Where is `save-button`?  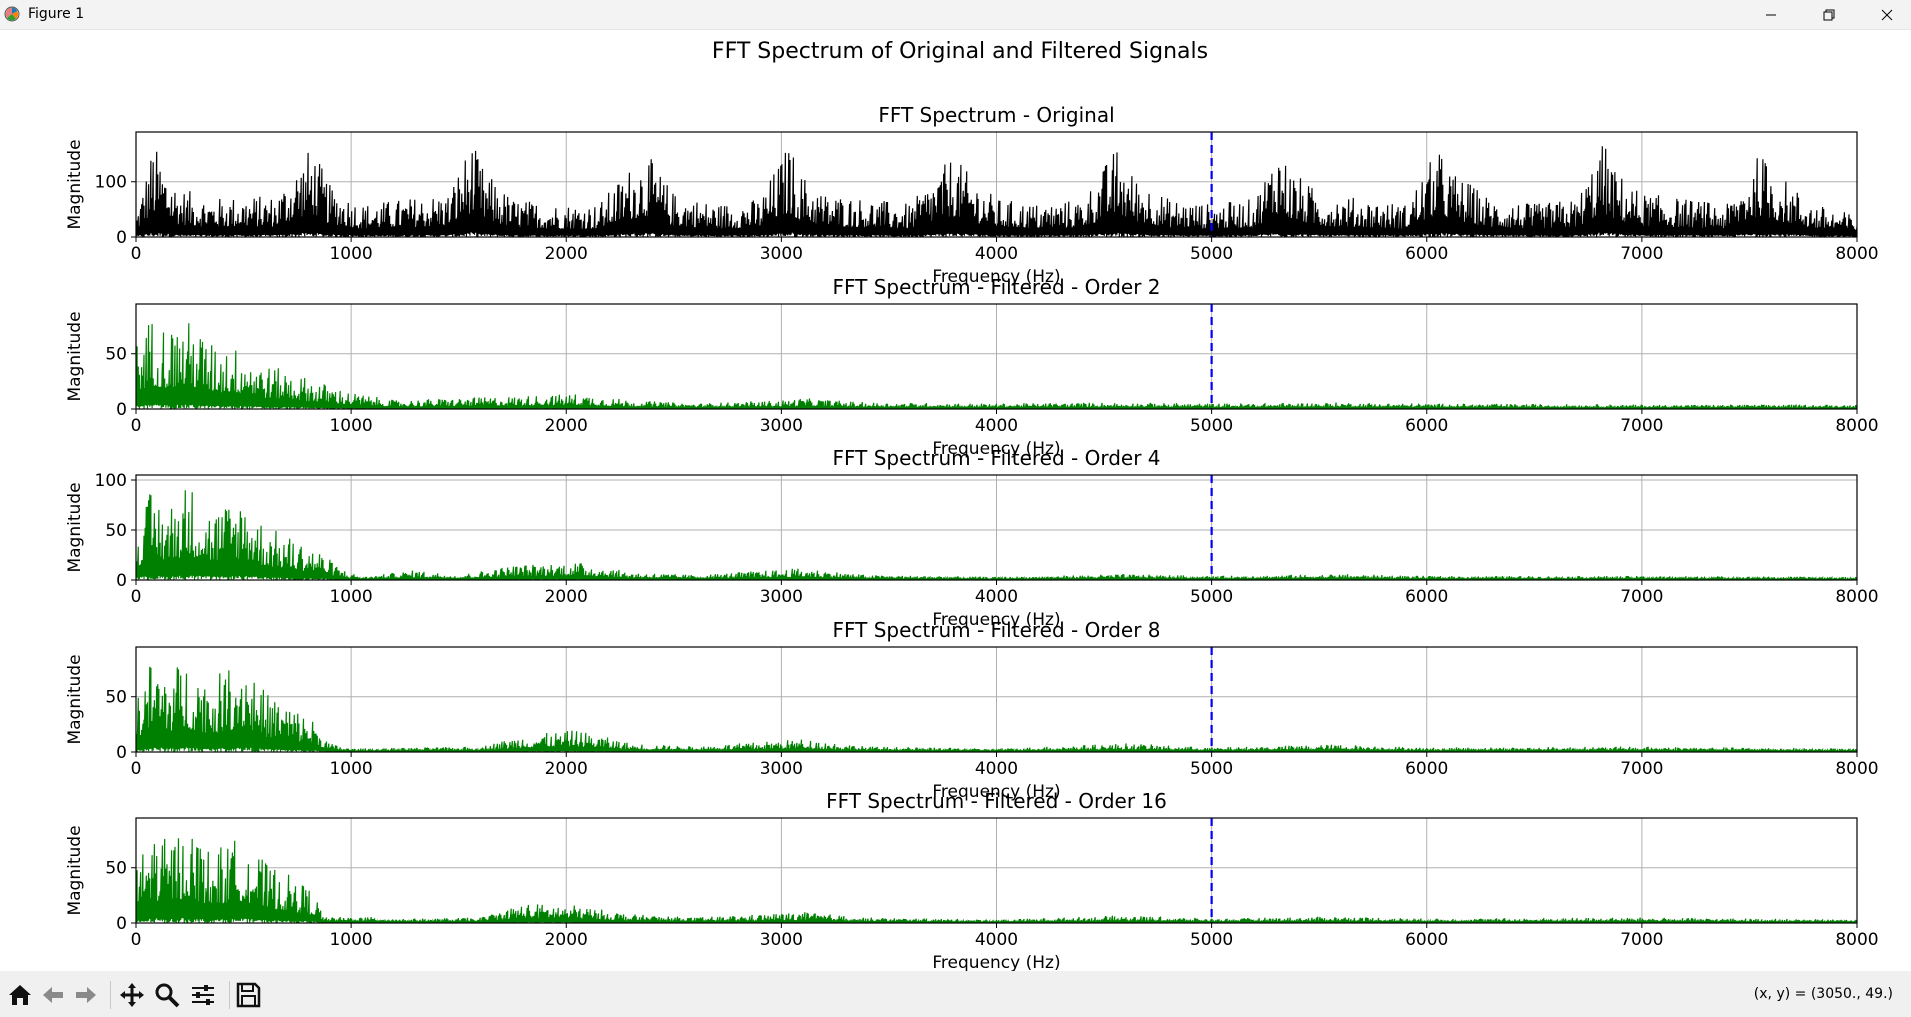 save-button is located at coordinates (248, 995).